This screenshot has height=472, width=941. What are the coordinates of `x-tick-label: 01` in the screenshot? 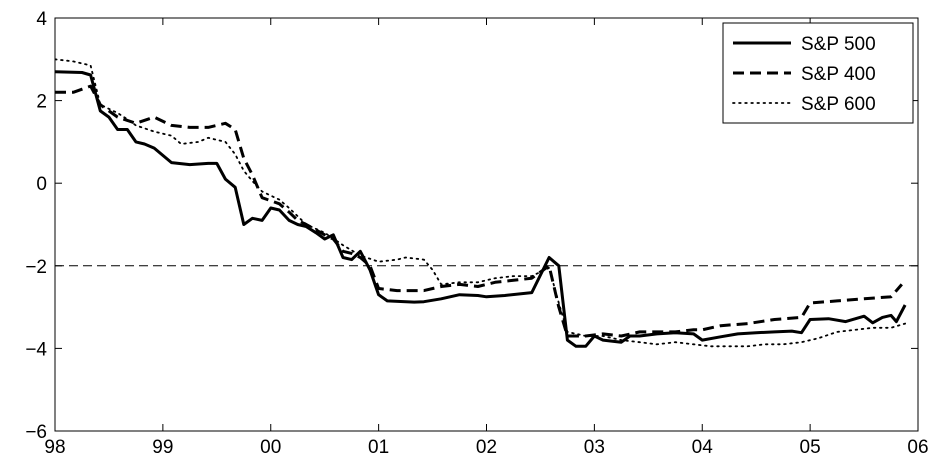 It's located at (378, 447).